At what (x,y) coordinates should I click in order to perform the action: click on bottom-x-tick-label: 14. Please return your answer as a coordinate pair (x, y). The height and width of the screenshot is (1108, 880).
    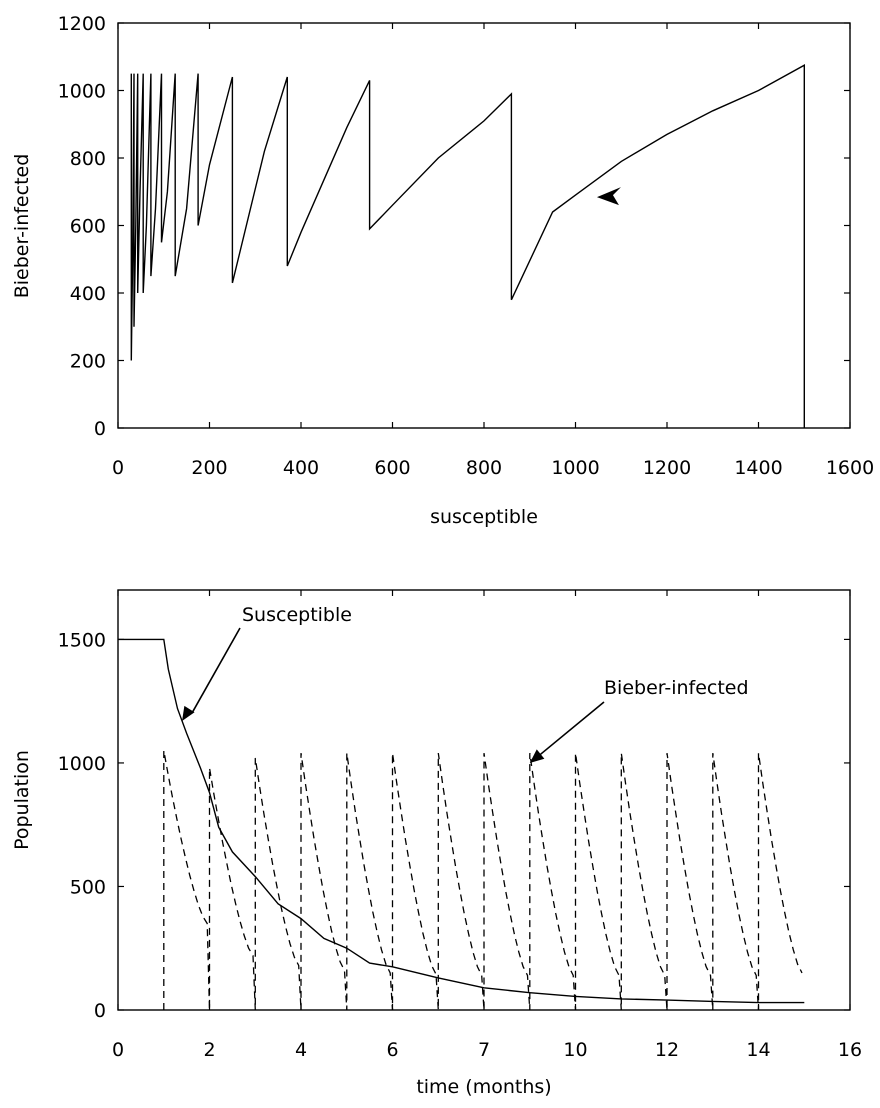
    Looking at the image, I should click on (758, 1050).